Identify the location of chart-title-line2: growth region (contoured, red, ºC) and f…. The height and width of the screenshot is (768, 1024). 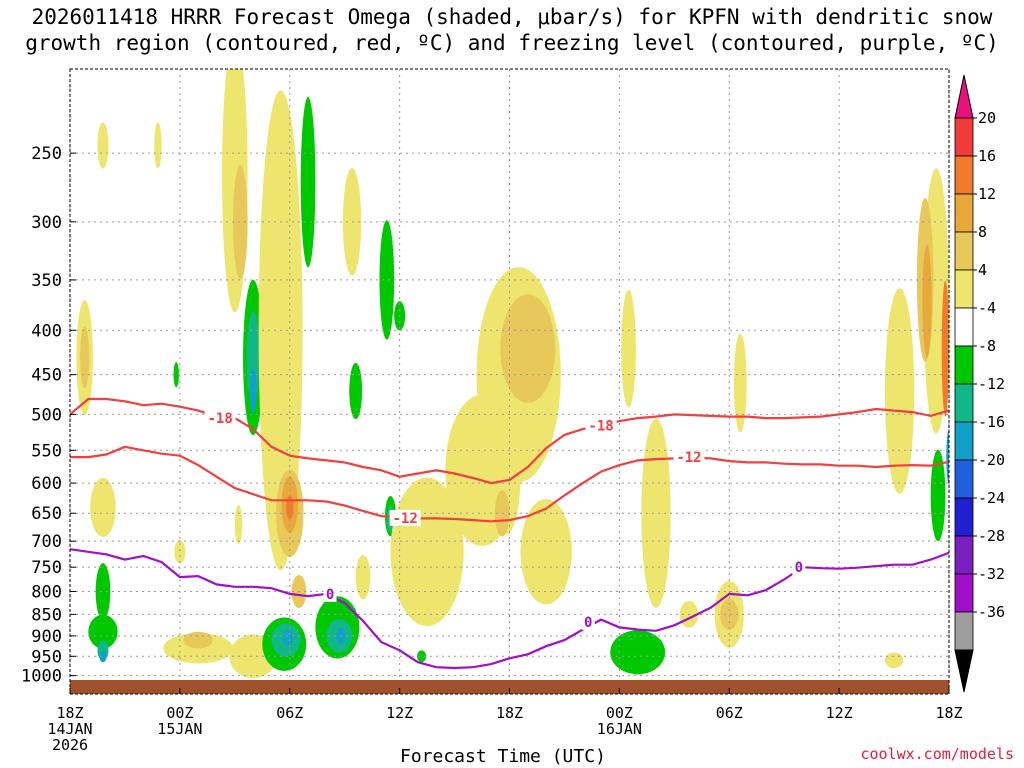
(512, 43).